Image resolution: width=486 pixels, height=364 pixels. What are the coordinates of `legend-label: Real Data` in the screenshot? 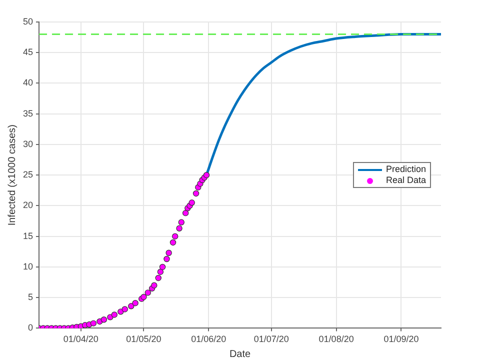 It's located at (406, 180).